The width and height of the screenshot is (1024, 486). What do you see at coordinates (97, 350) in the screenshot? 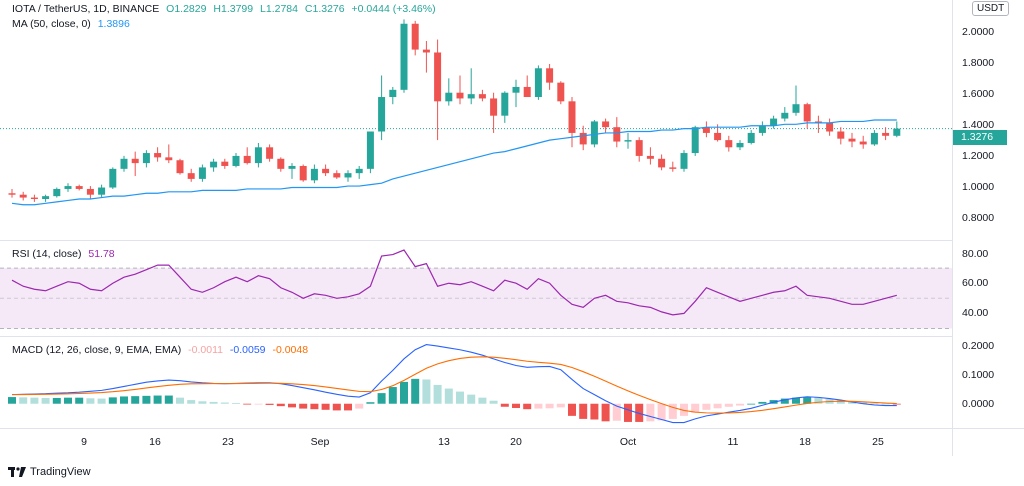
I see `macd-legend-label: MACD (12, 26, close, 9, EMA, EMA)` at bounding box center [97, 350].